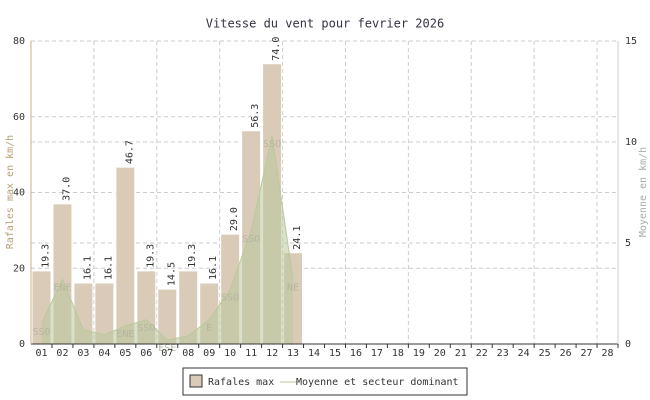 This screenshot has width=650, height=400. What do you see at coordinates (41, 353) in the screenshot?
I see `x-tick-label: 01` at bounding box center [41, 353].